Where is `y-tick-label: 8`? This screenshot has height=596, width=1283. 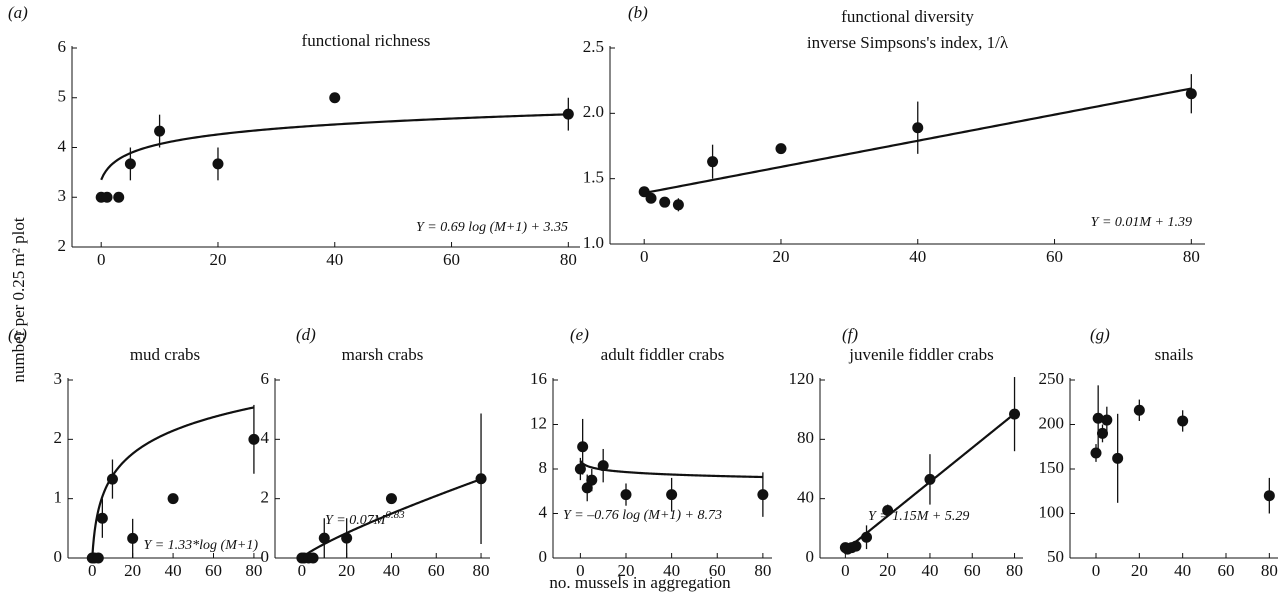
y-tick-label: 8 is located at coordinates (543, 467).